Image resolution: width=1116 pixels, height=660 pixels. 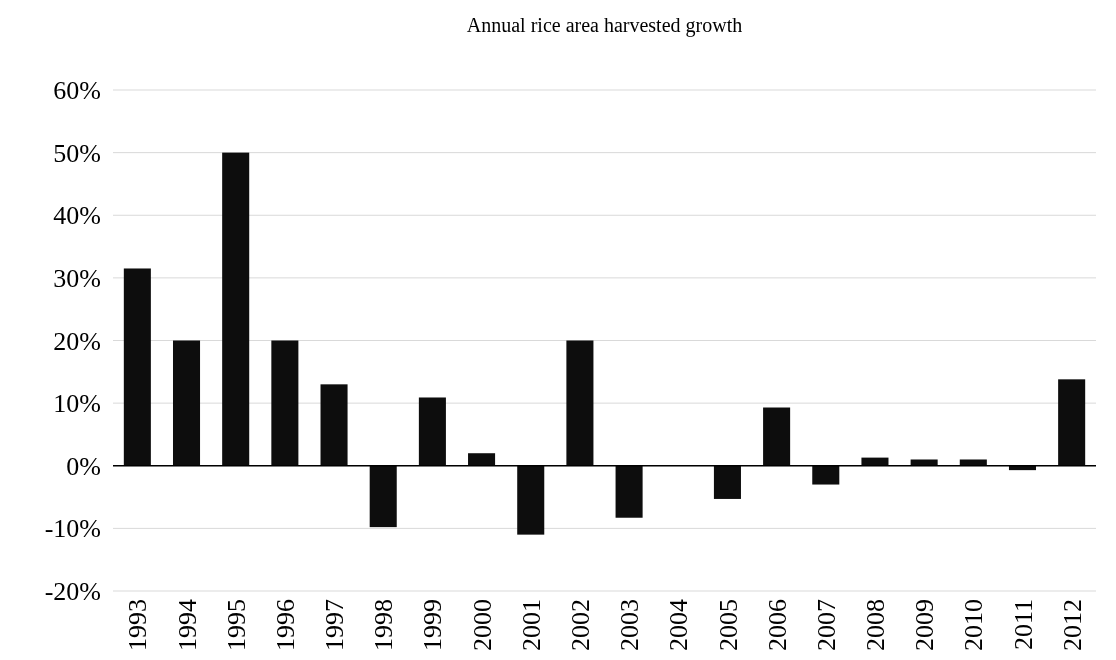 I want to click on x-tick-label: 1997, so click(x=335, y=625).